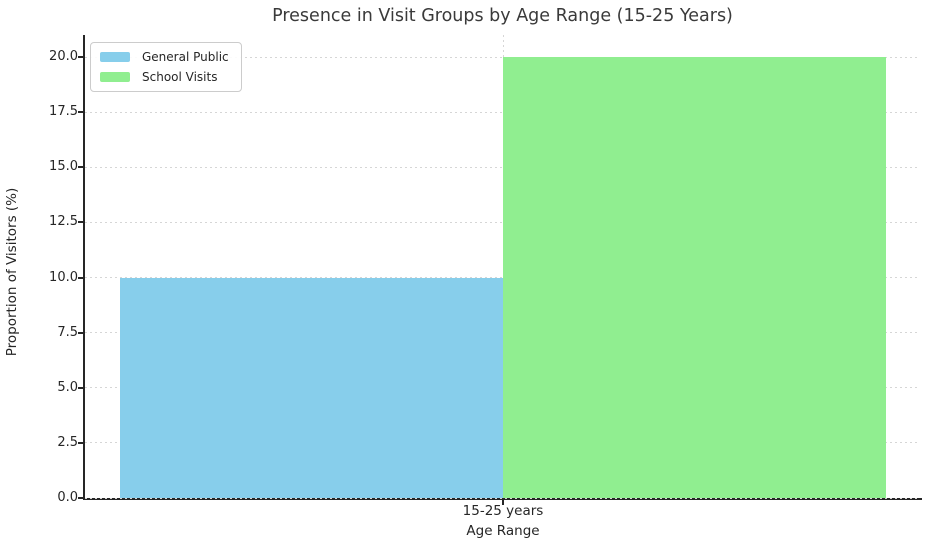 This screenshot has height=545, width=925. I want to click on y-tick-label: 7.5, so click(67, 332).